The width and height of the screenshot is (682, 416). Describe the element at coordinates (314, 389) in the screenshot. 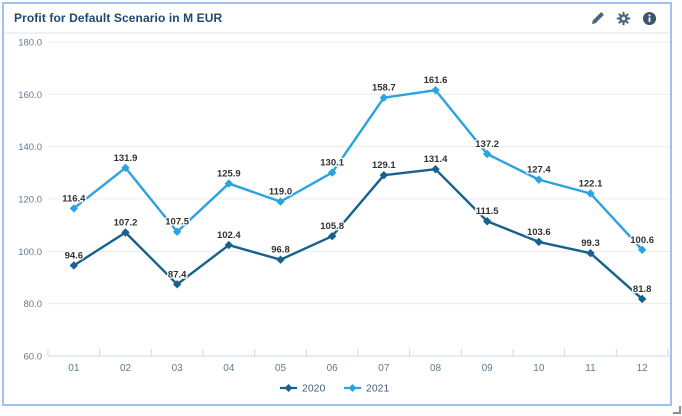

I see `legend-label: 2020` at that location.